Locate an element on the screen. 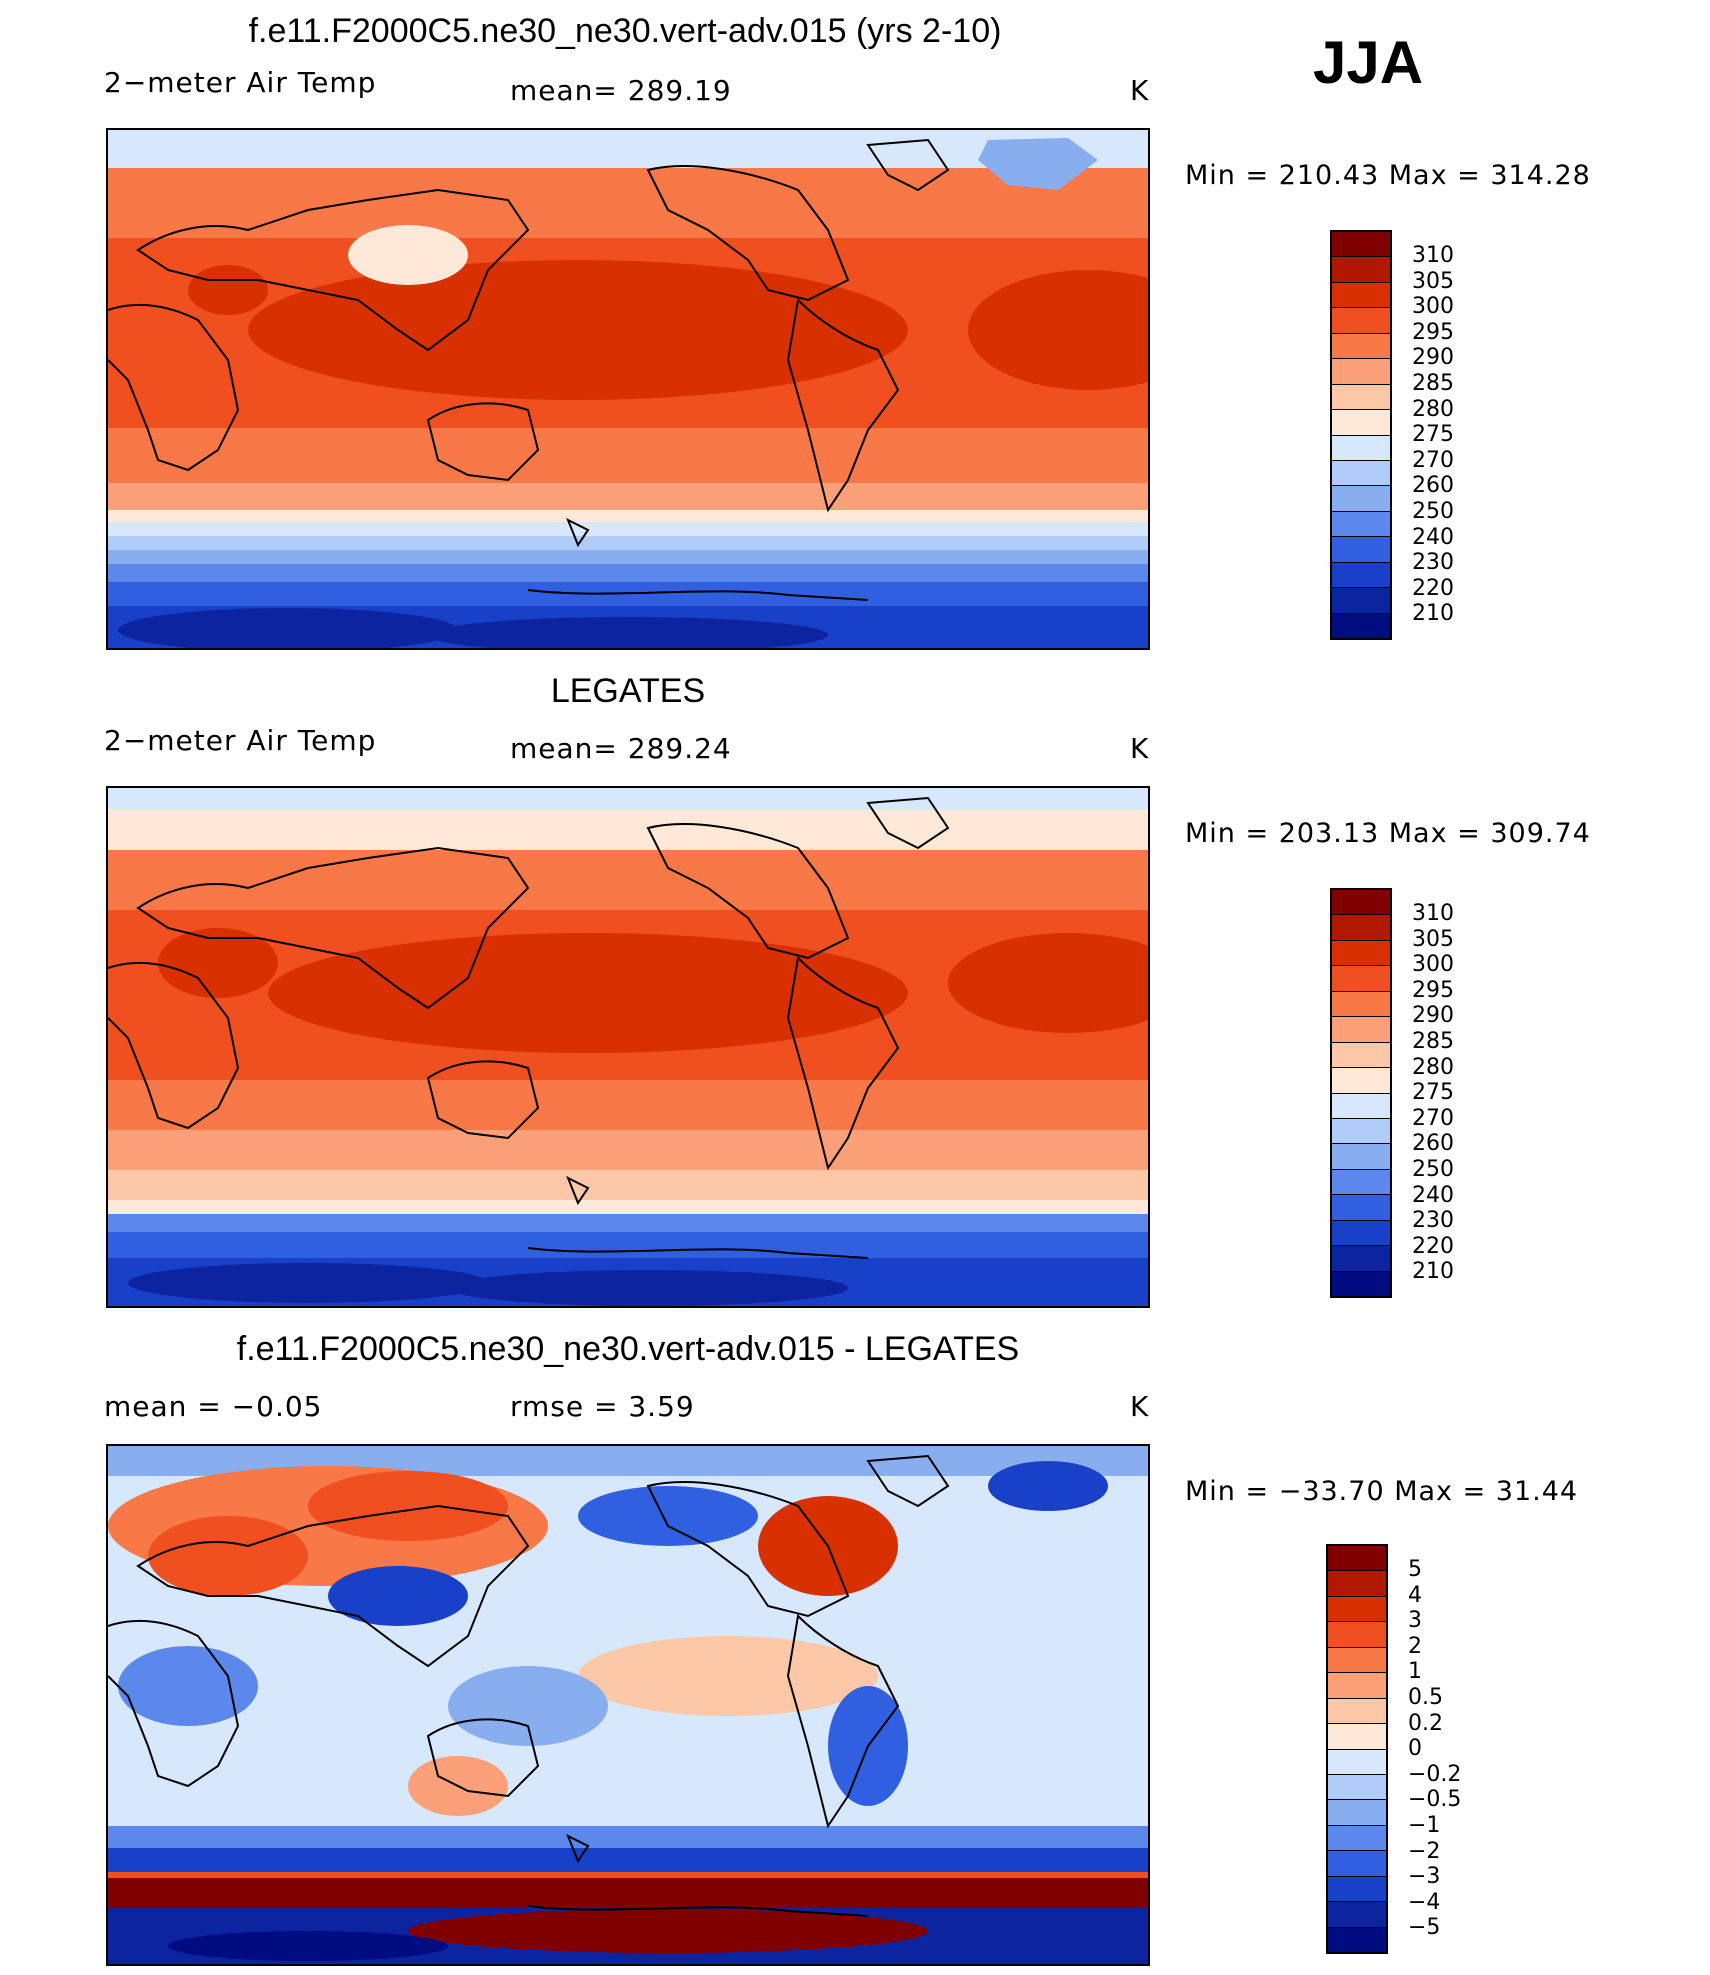 The image size is (1710, 1975). panel-3-minmax: Min = −33.70 Max = 31.44 is located at coordinates (1382, 1491).